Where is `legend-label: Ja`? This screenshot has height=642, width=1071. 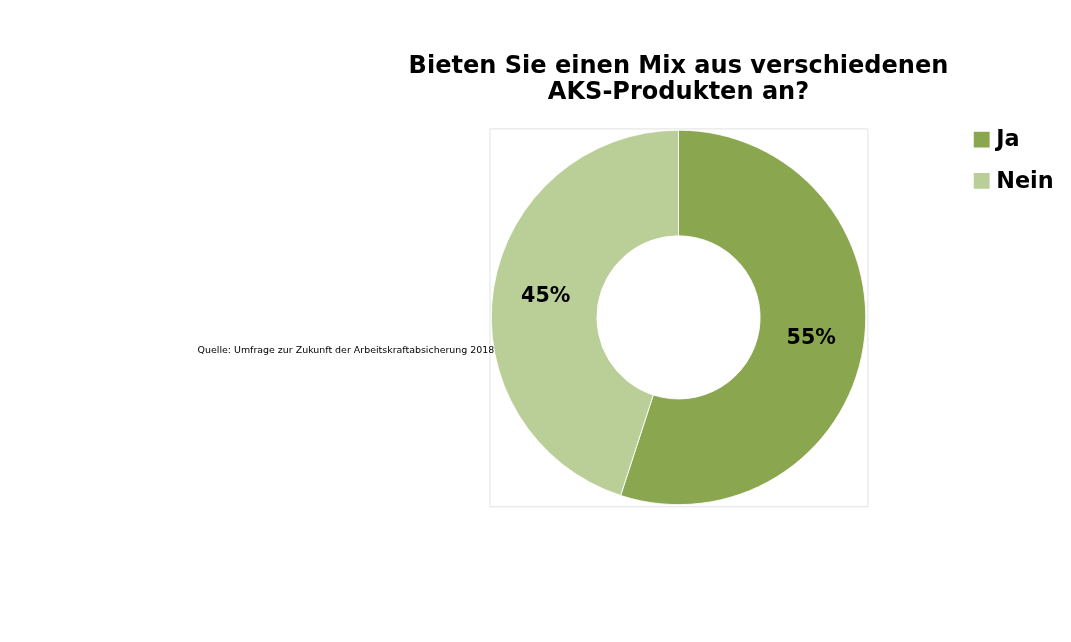 legend-label: Ja is located at coordinates (1007, 138).